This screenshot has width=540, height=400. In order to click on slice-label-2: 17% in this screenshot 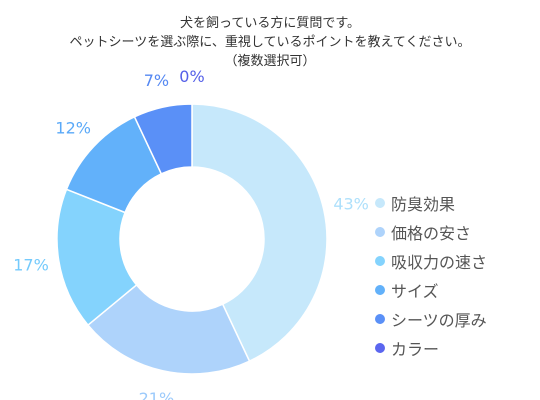, I will do `click(31, 265)`.